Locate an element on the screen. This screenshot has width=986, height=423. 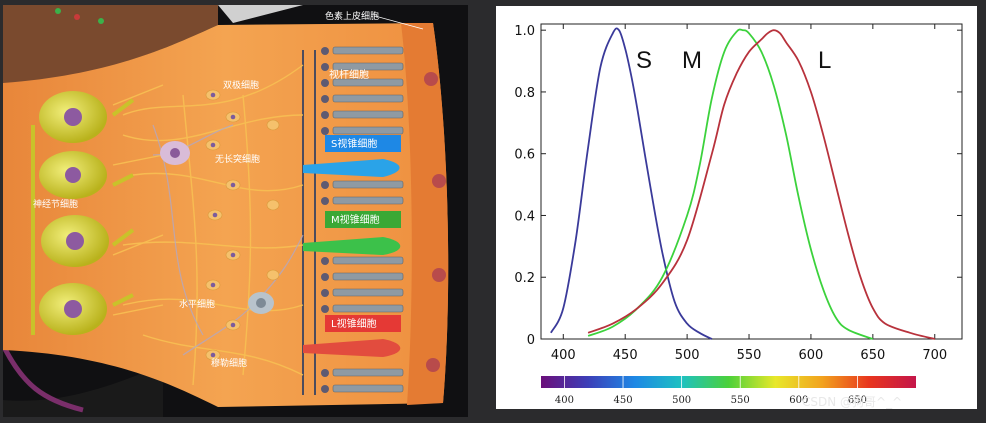
s-cone-label-box is located at coordinates (363, 143).